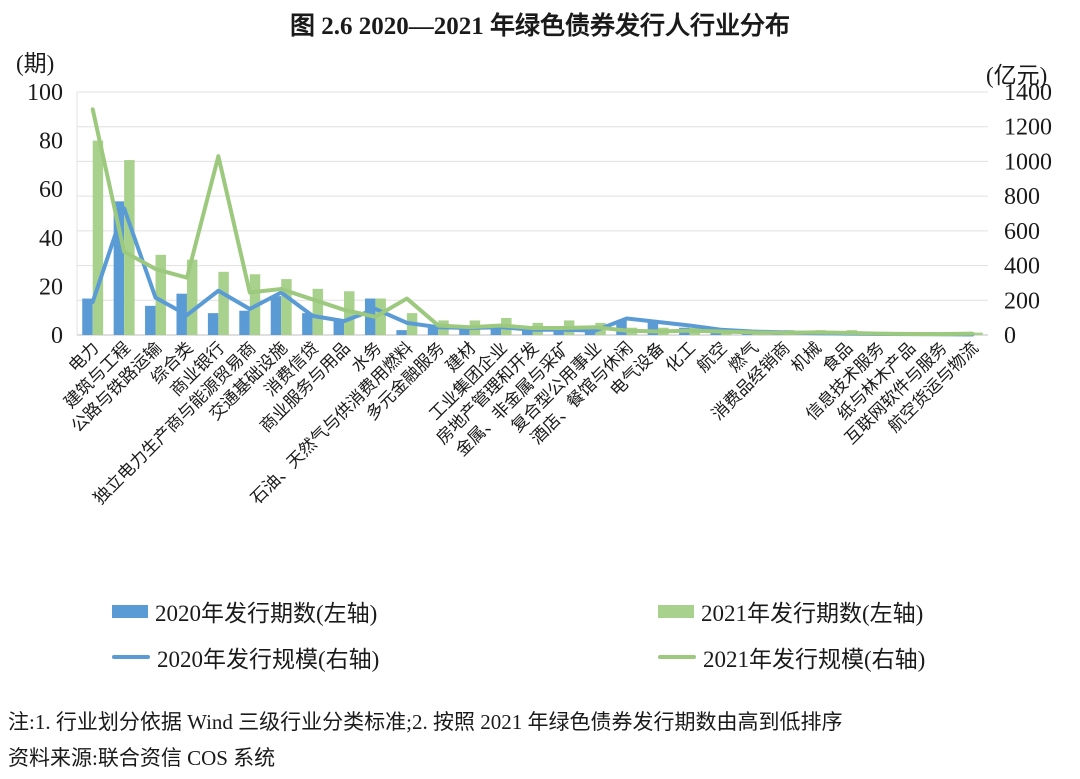 Image resolution: width=1080 pixels, height=779 pixels. What do you see at coordinates (1022, 301) in the screenshot?
I see `right-axis-tick: 200` at bounding box center [1022, 301].